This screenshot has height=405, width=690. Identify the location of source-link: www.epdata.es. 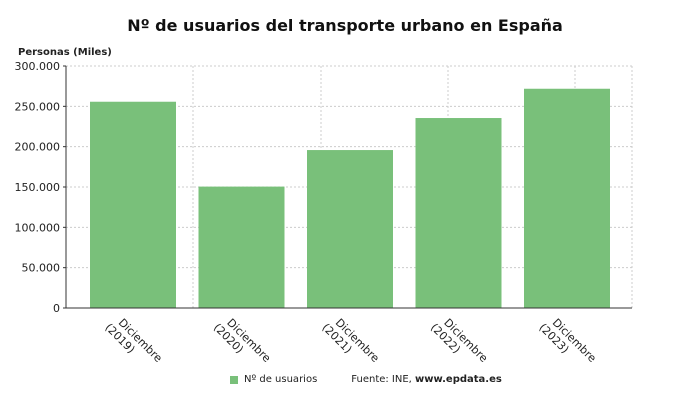
(458, 379).